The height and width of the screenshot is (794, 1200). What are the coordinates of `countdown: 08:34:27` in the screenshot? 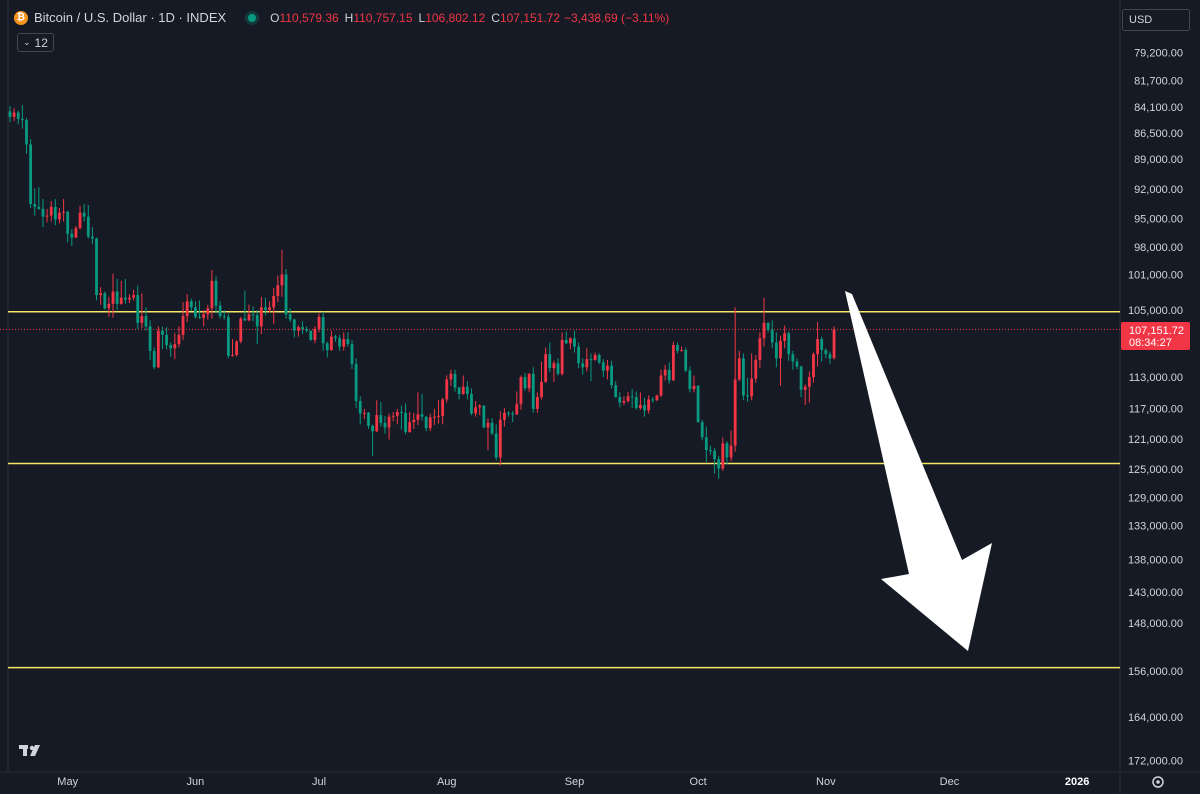 It's located at (1150, 343).